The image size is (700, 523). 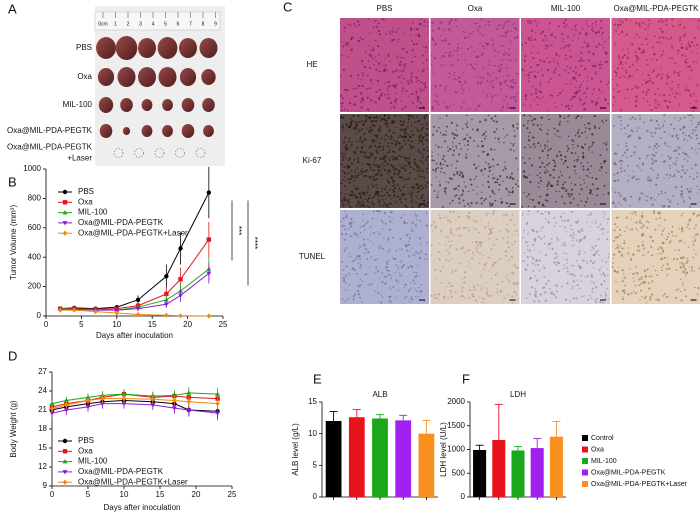 I want to click on chart-title: LDH, so click(x=518, y=394).